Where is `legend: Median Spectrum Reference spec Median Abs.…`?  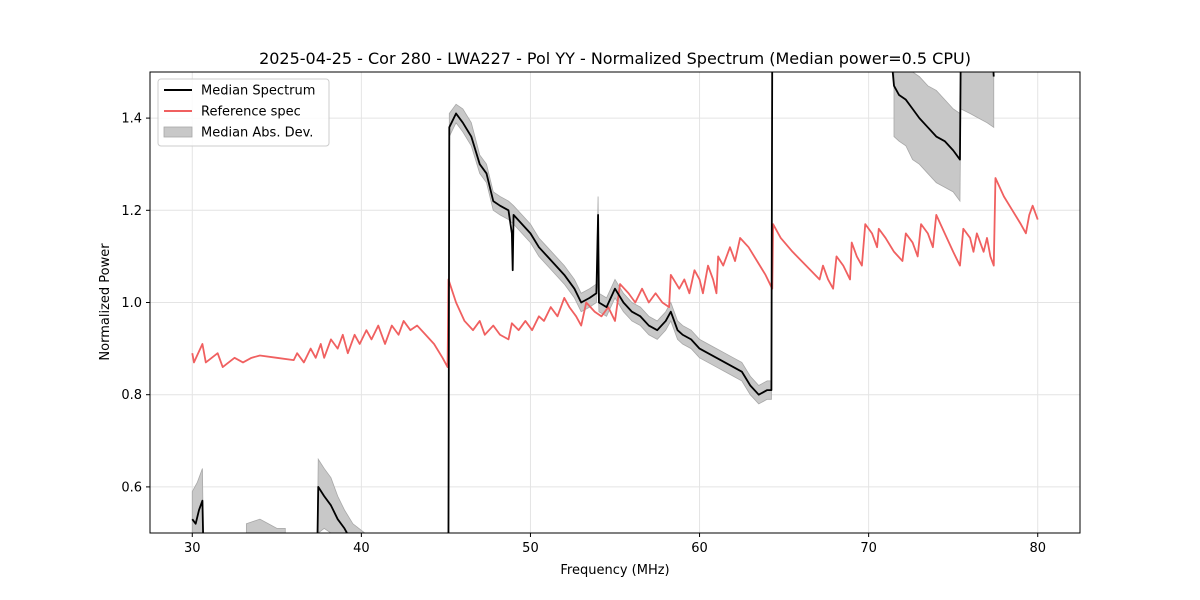 legend: Median Spectrum Reference spec Median Abs.… is located at coordinates (243, 112).